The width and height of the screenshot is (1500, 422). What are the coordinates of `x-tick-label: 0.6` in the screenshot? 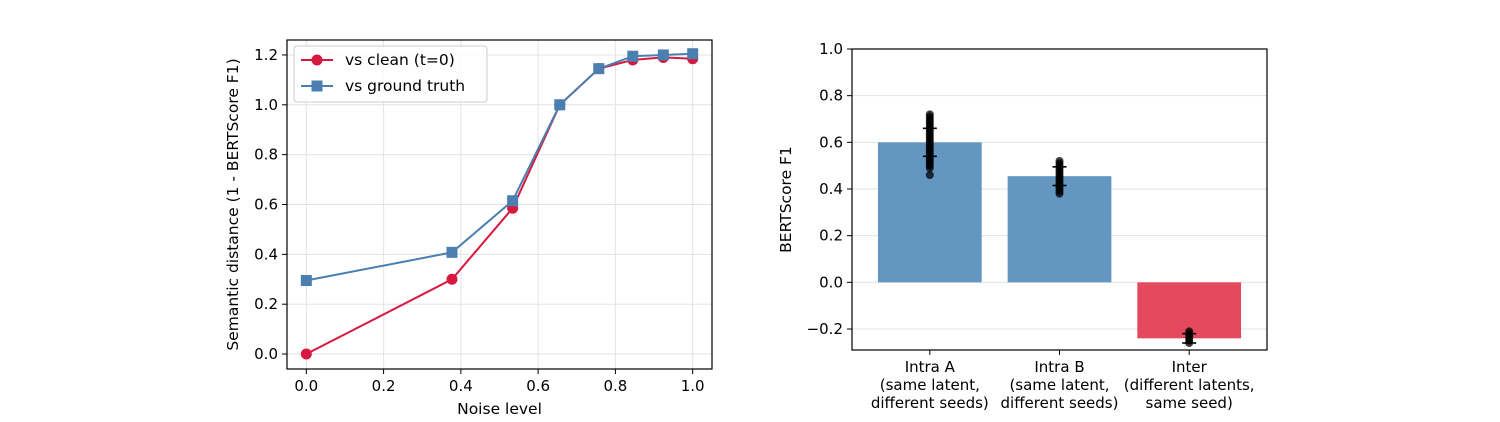 It's located at (538, 386).